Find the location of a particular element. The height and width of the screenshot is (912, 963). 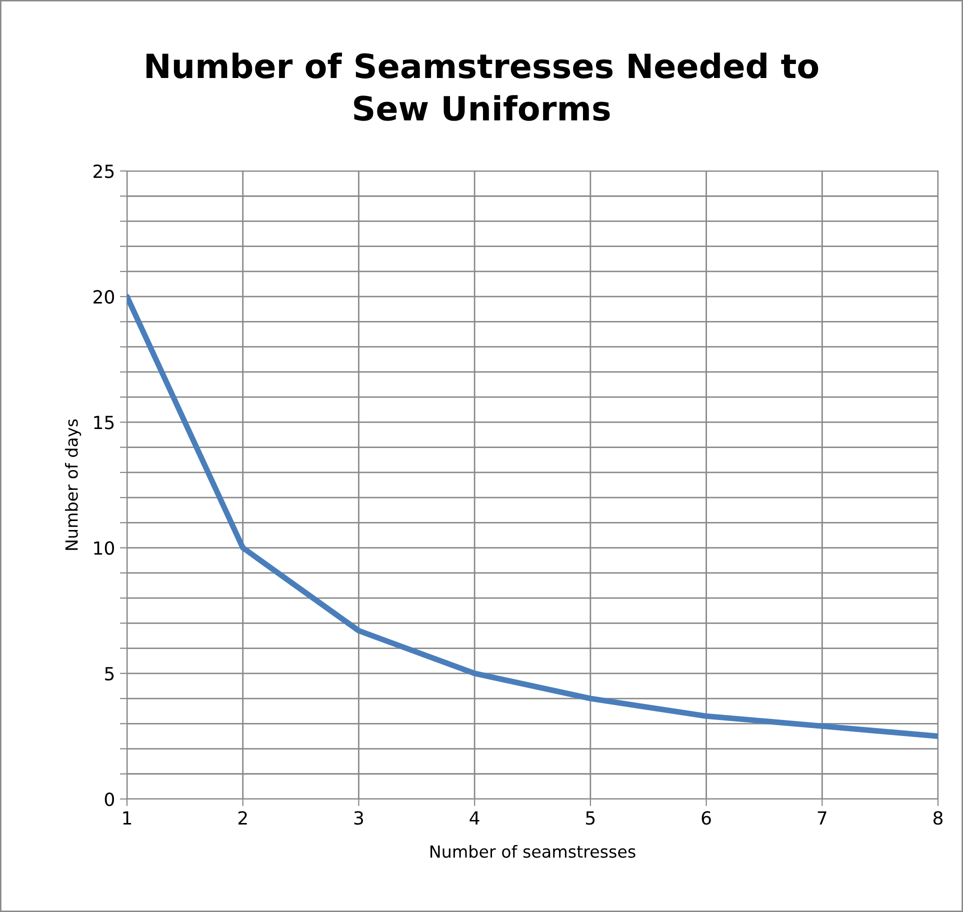

y-tick-label: 10 is located at coordinates (104, 548).